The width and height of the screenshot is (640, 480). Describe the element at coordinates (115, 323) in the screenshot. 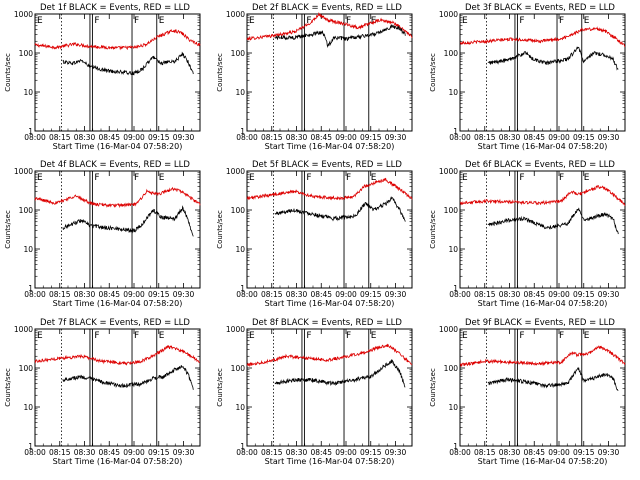

I see `chart-title: Det 7f BLACK = Events, RED = LLD` at that location.